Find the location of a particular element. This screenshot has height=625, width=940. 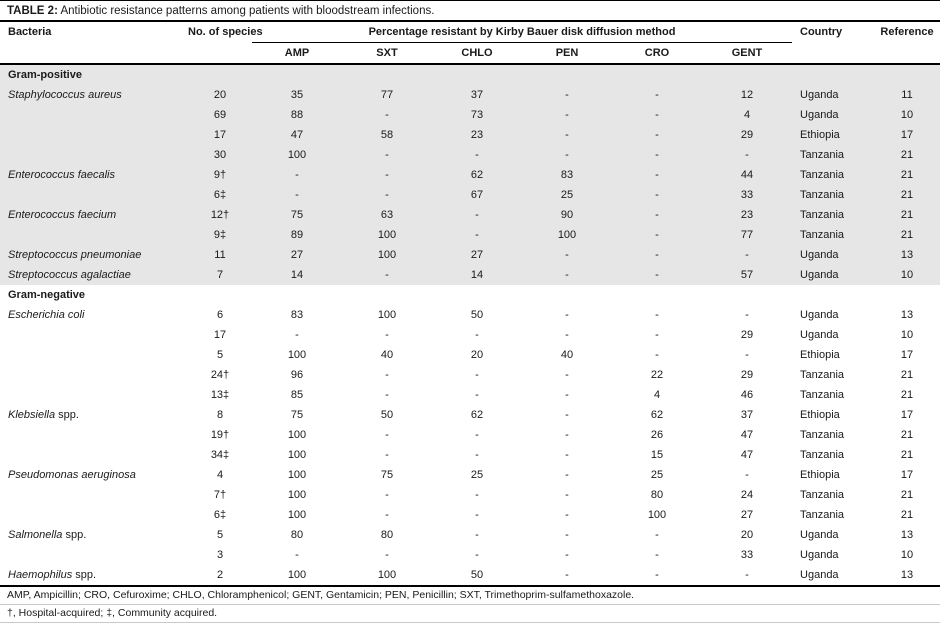

bacteria-name-cell: Streptococcus agalactiae is located at coordinates (94, 275).